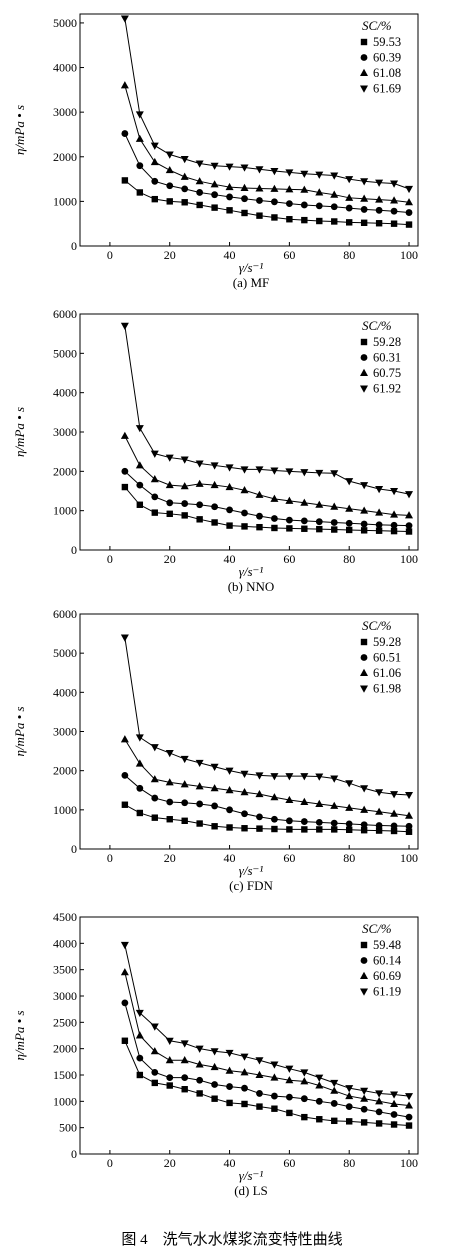 The height and width of the screenshot is (1256, 464). What do you see at coordinates (267, 717) in the screenshot?
I see `series-61.98` at bounding box center [267, 717].